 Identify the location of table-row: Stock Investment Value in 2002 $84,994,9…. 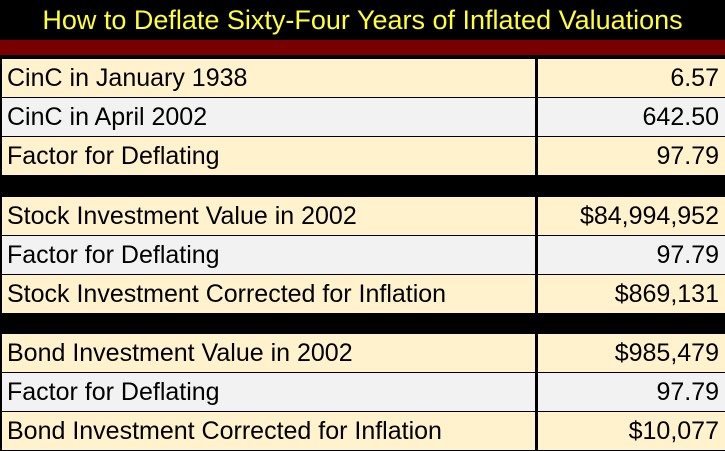
(362, 216).